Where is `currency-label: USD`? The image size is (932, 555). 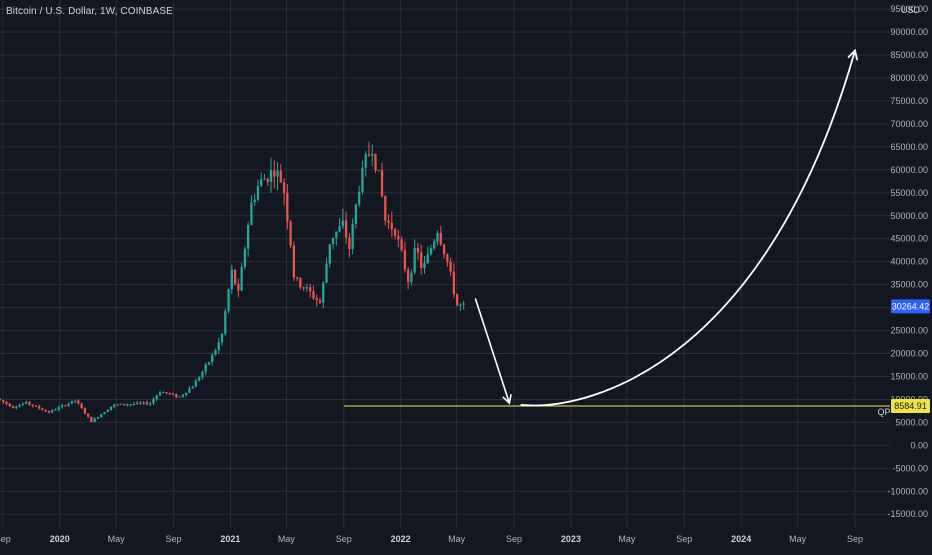
currency-label: USD is located at coordinates (910, 10).